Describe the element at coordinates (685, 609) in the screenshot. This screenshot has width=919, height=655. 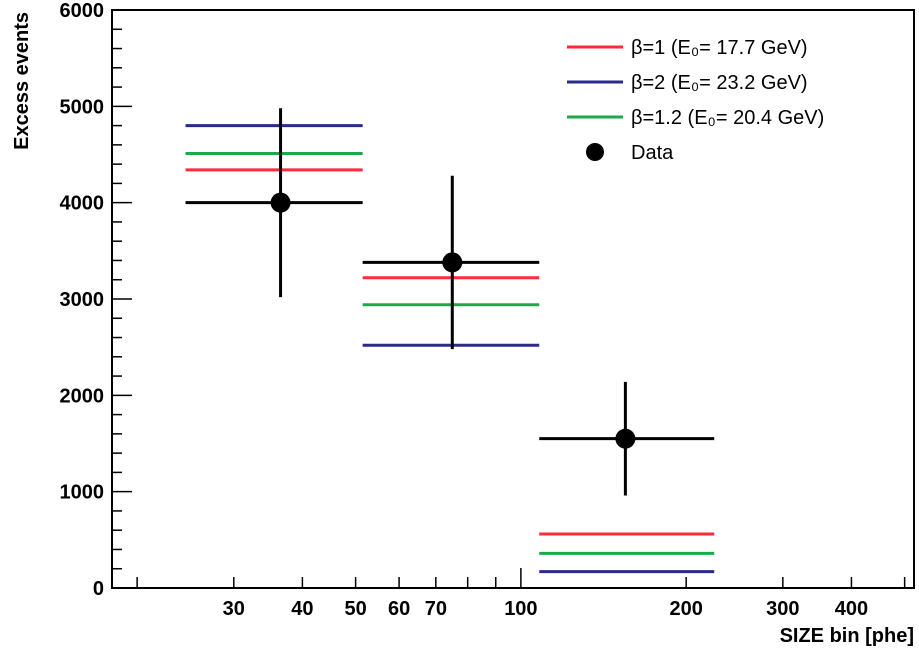
I see `x-tick-label: 200` at that location.